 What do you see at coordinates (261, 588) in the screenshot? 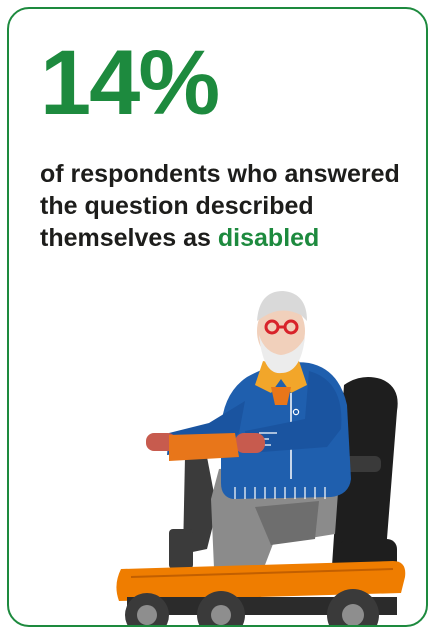
I see `scooter-base-icon` at bounding box center [261, 588].